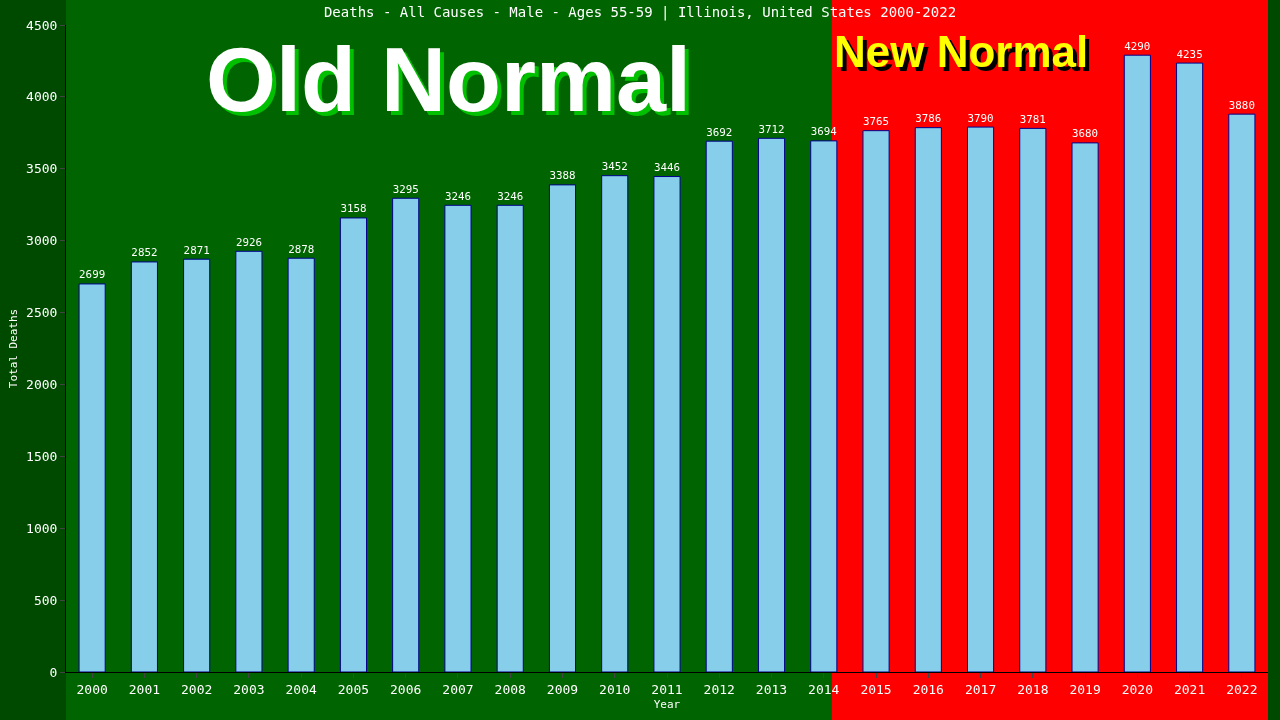  I want to click on data-label: 3446, so click(667, 168).